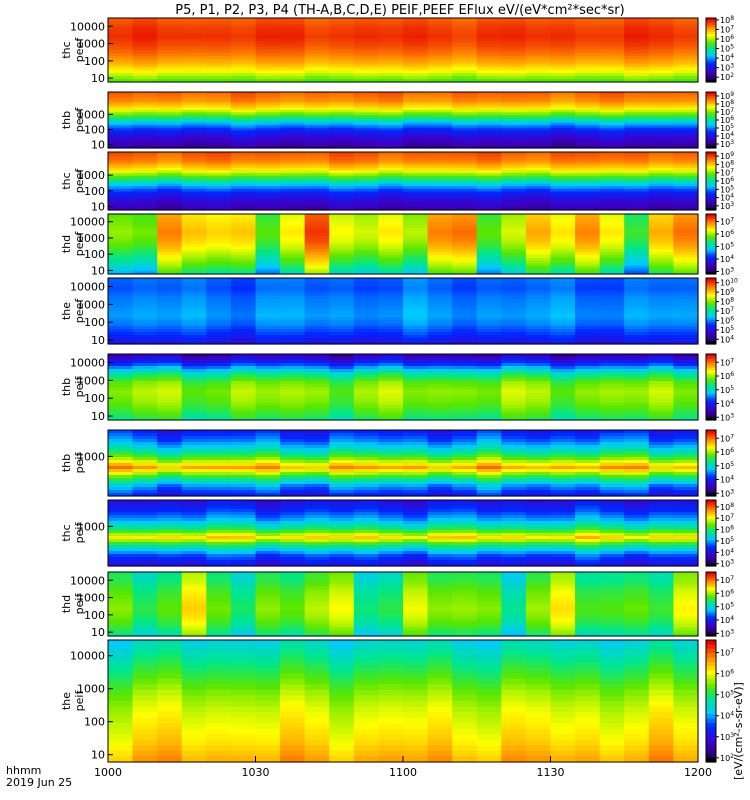  I want to click on colorbar-tick-label: 105, so click(727, 189).